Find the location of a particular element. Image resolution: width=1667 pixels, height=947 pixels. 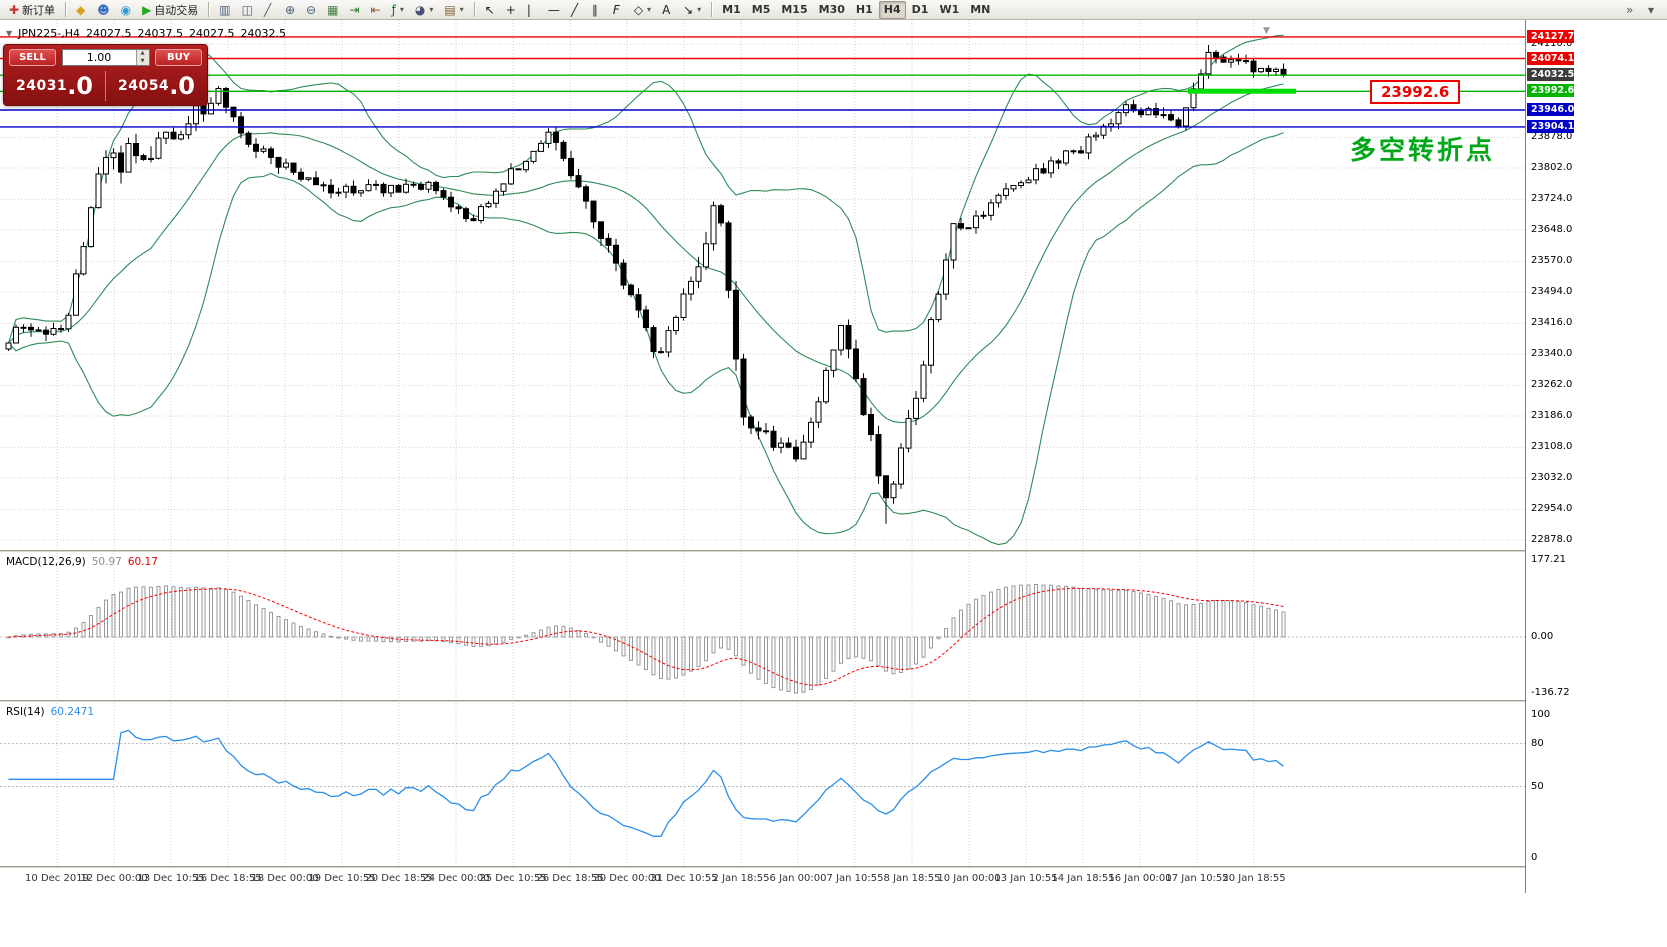

zoom-in-button: ⊕ is located at coordinates (290, 10).